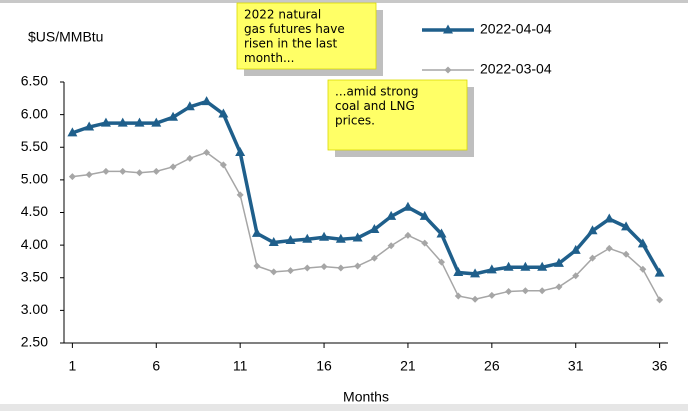  What do you see at coordinates (65, 37) in the screenshot?
I see `y-axis-label: $US/MMBtu` at bounding box center [65, 37].